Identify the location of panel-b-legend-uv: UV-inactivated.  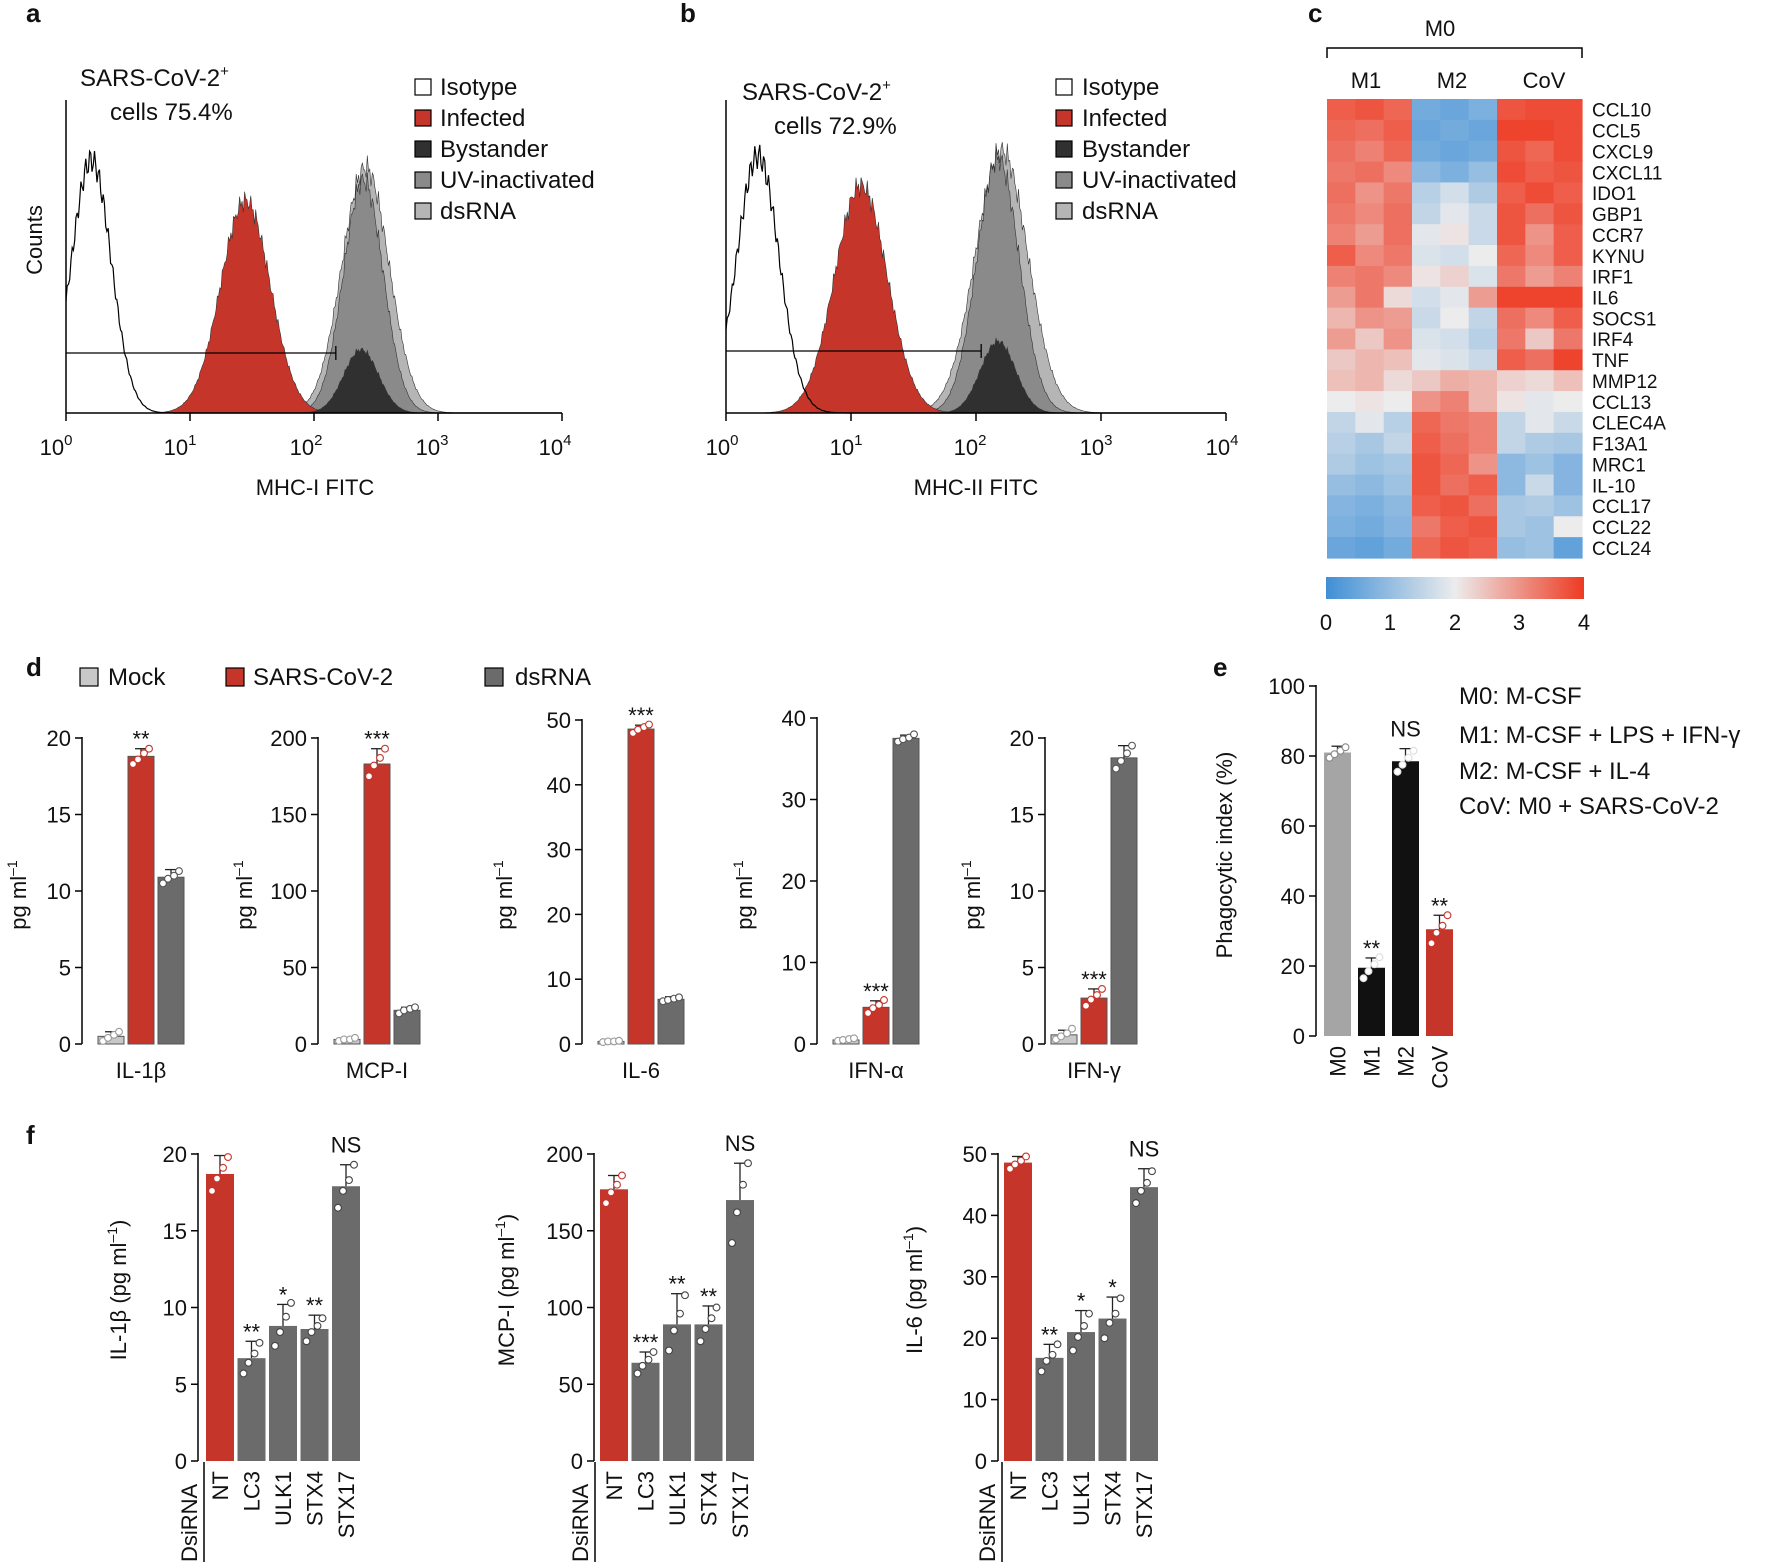
(1159, 180).